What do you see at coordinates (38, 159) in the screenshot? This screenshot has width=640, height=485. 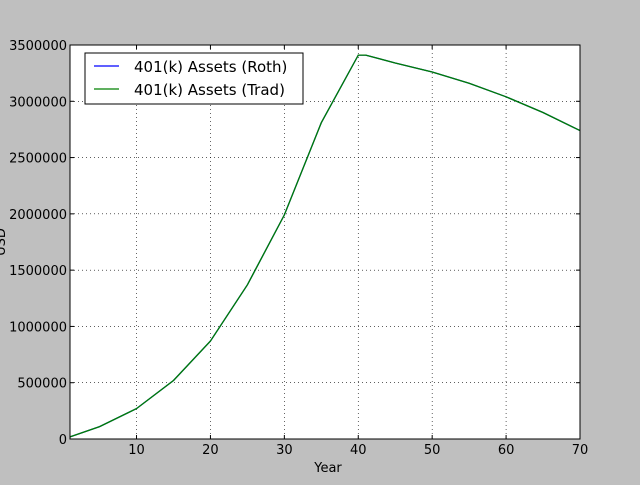 I see `y-tick-label: 2500000` at bounding box center [38, 159].